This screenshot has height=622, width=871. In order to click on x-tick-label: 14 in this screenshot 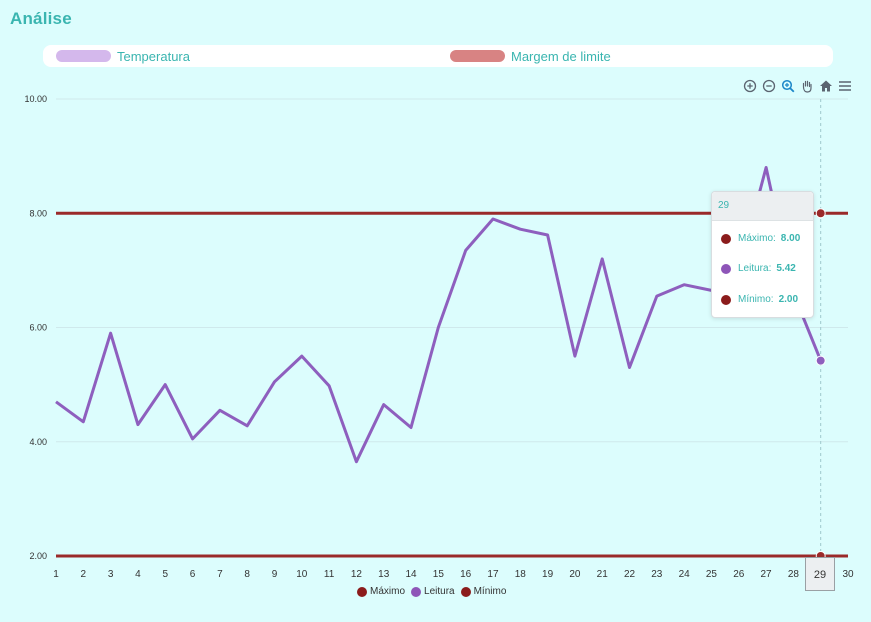, I will do `click(411, 574)`.